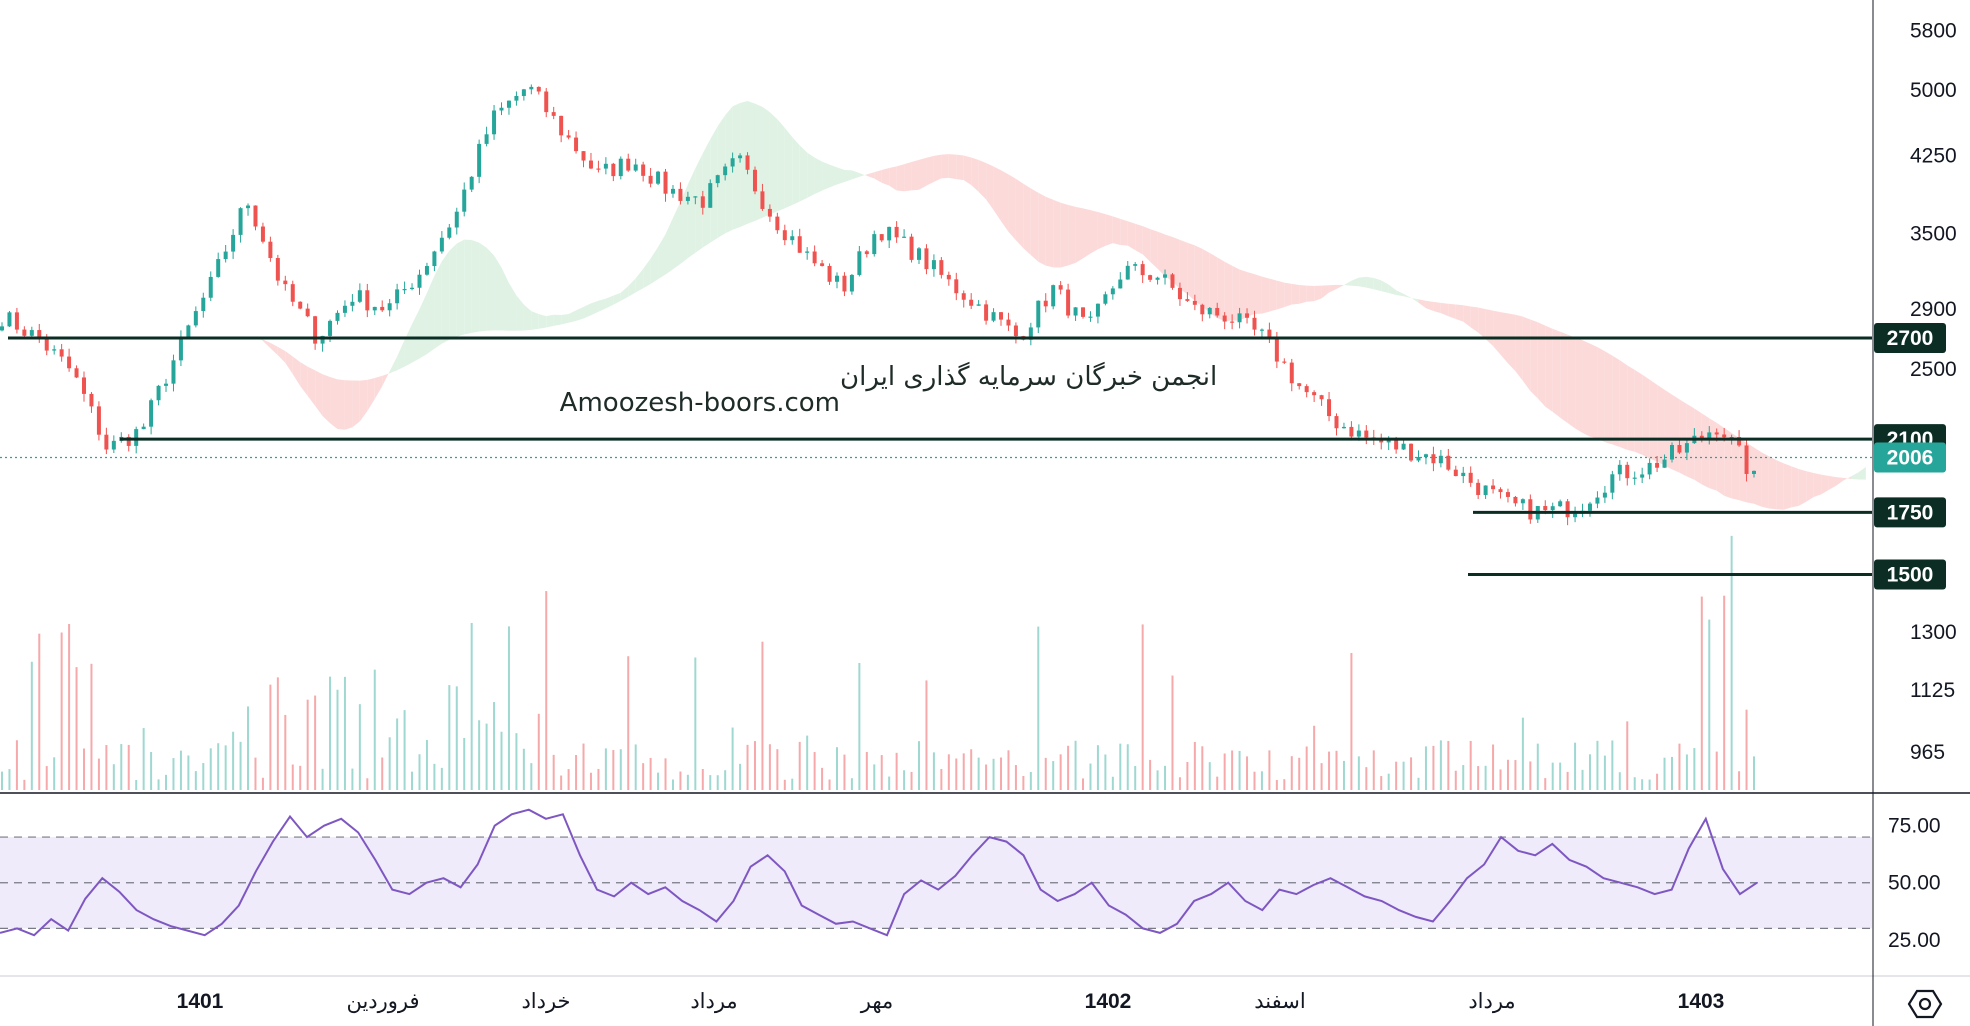 The width and height of the screenshot is (1970, 1026). What do you see at coordinates (1028, 376) in the screenshot?
I see `watermark-line1: انجمن خبرگان سرمایه گذاری ایران` at bounding box center [1028, 376].